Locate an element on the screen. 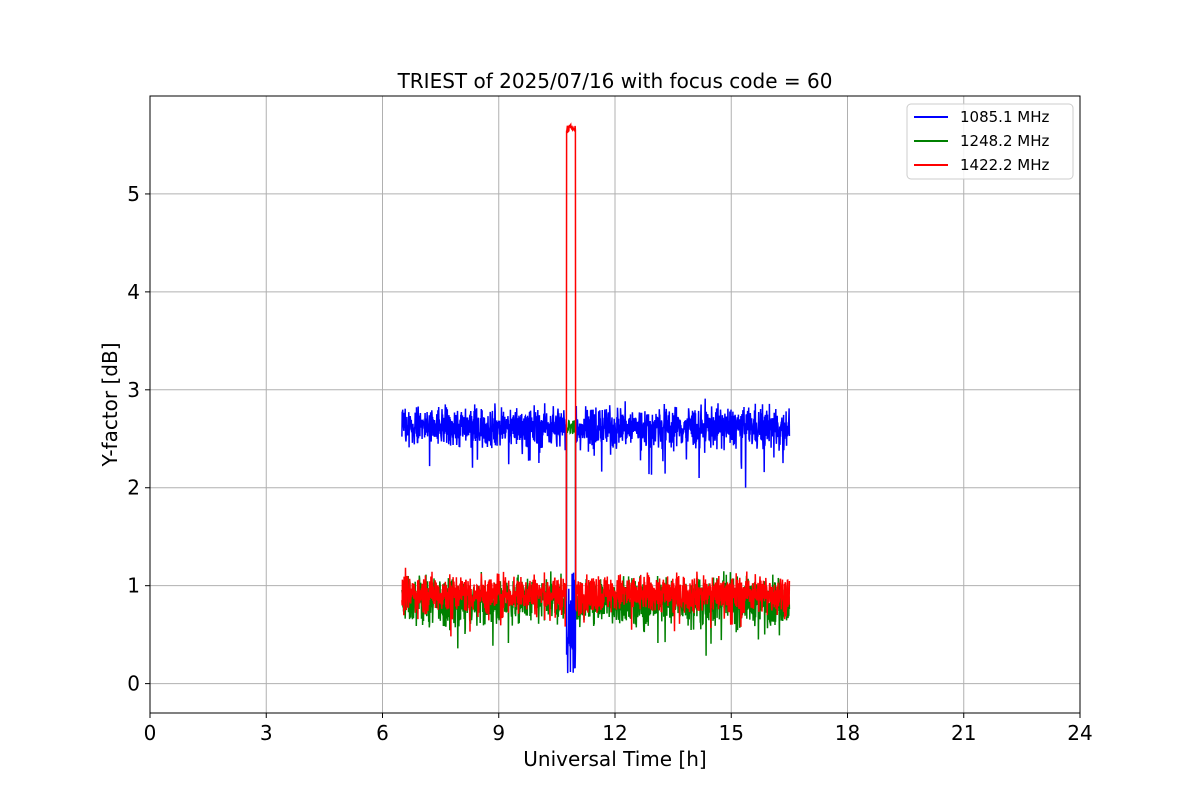 The width and height of the screenshot is (1200, 800). y-tick-label: 3 is located at coordinates (133, 390).